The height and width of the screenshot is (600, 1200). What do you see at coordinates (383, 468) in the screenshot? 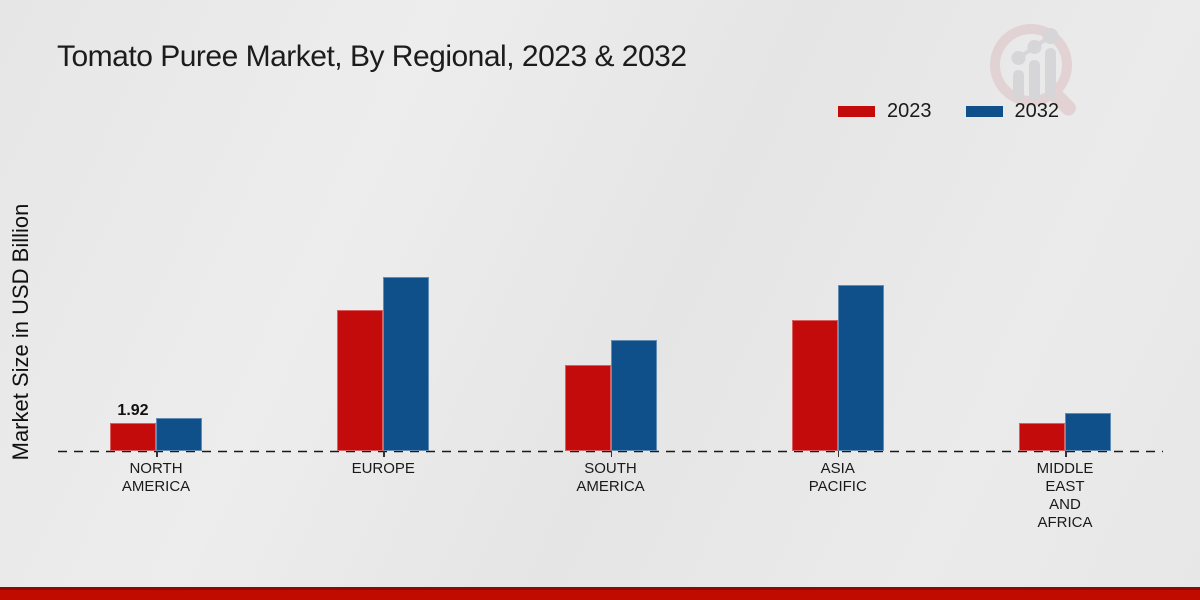
I see `category-label-europe: EUROPE` at bounding box center [383, 468].